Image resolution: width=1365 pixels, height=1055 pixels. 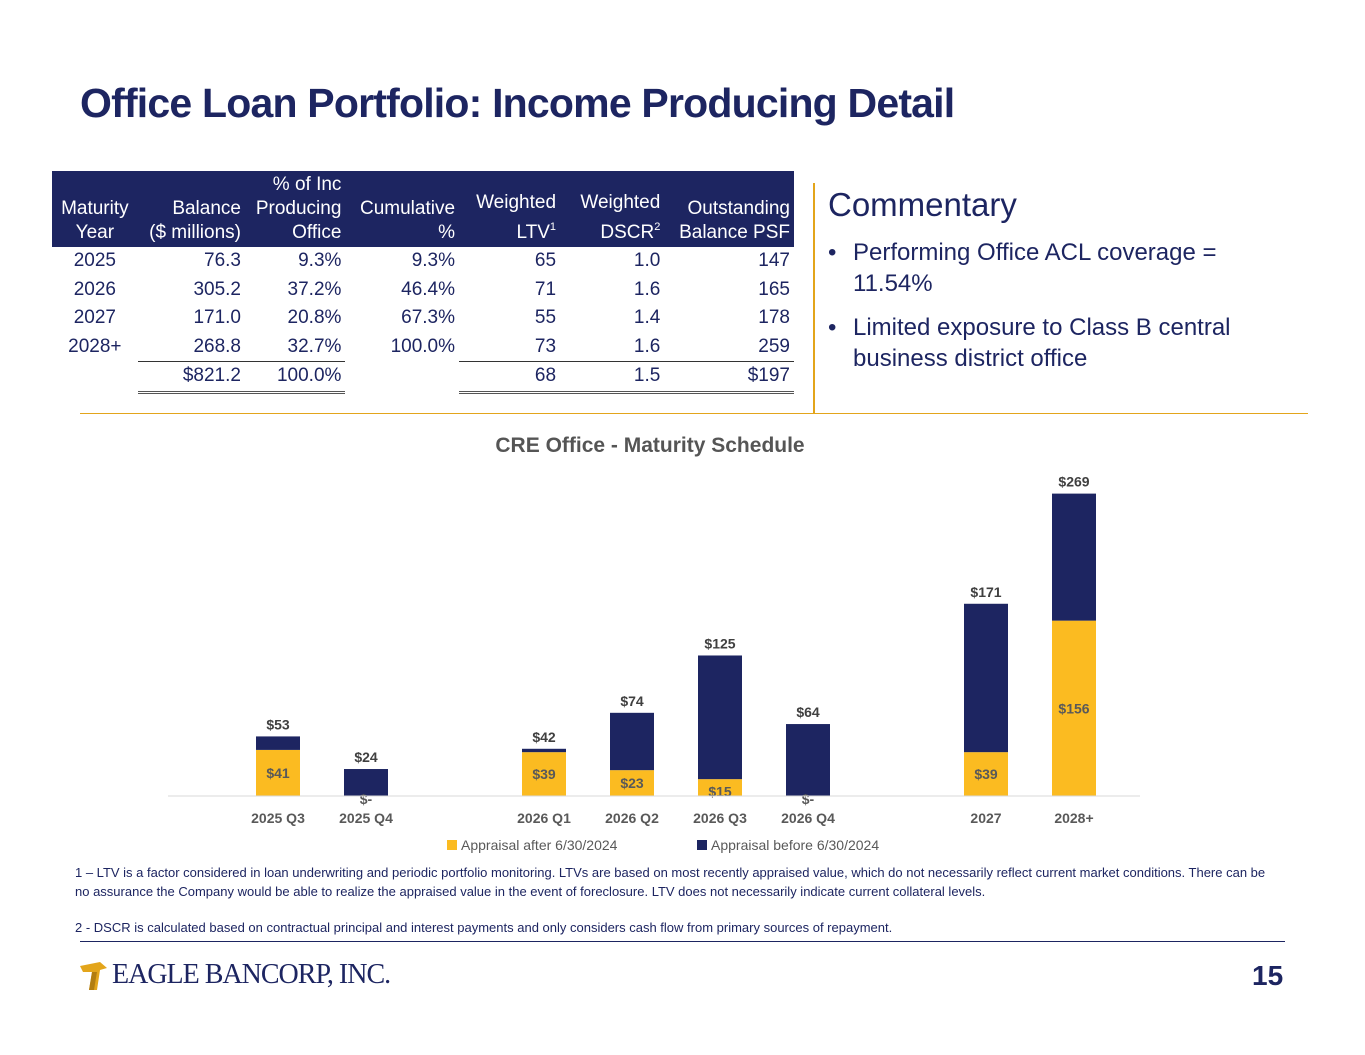 What do you see at coordinates (1073, 818) in the screenshot?
I see `x-tick-label: 2028+` at bounding box center [1073, 818].